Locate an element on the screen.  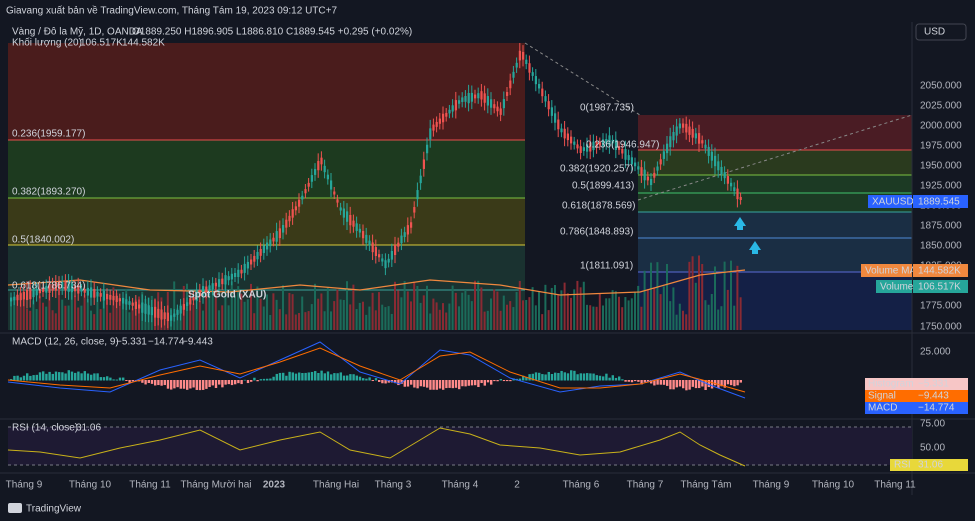
badge-label-bg is located at coordinates (894, 286).